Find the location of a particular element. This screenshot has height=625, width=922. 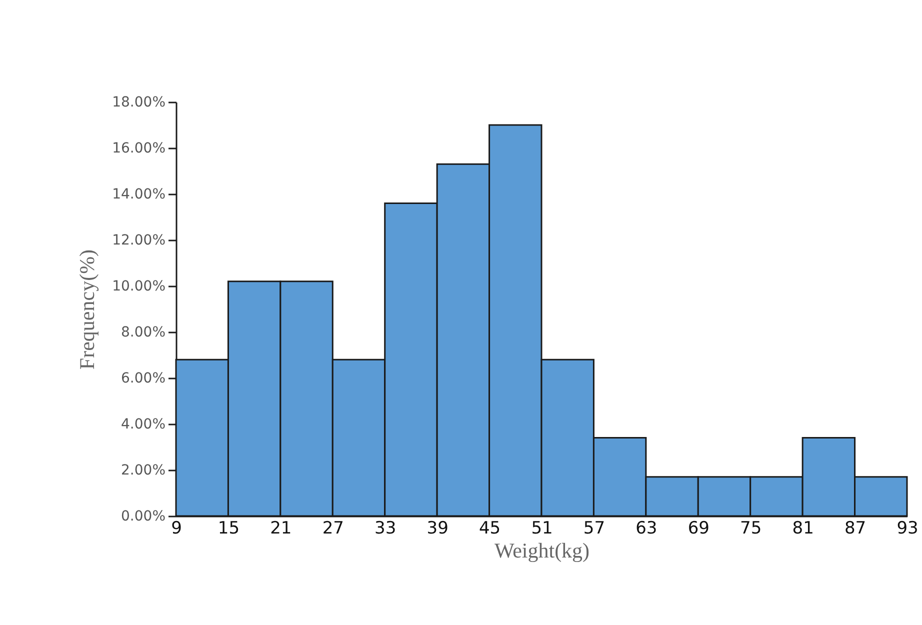

x-tick-label: 75 is located at coordinates (751, 528).